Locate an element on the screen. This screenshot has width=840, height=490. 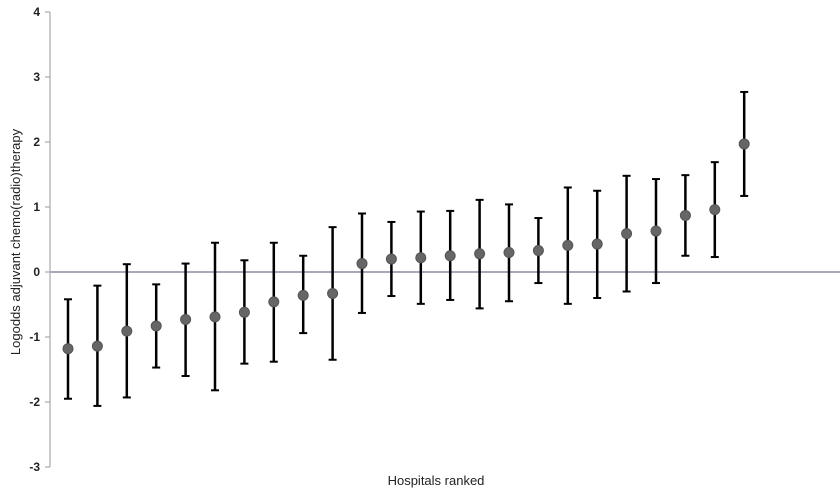
y-tick-label: 1 is located at coordinates (36, 207).